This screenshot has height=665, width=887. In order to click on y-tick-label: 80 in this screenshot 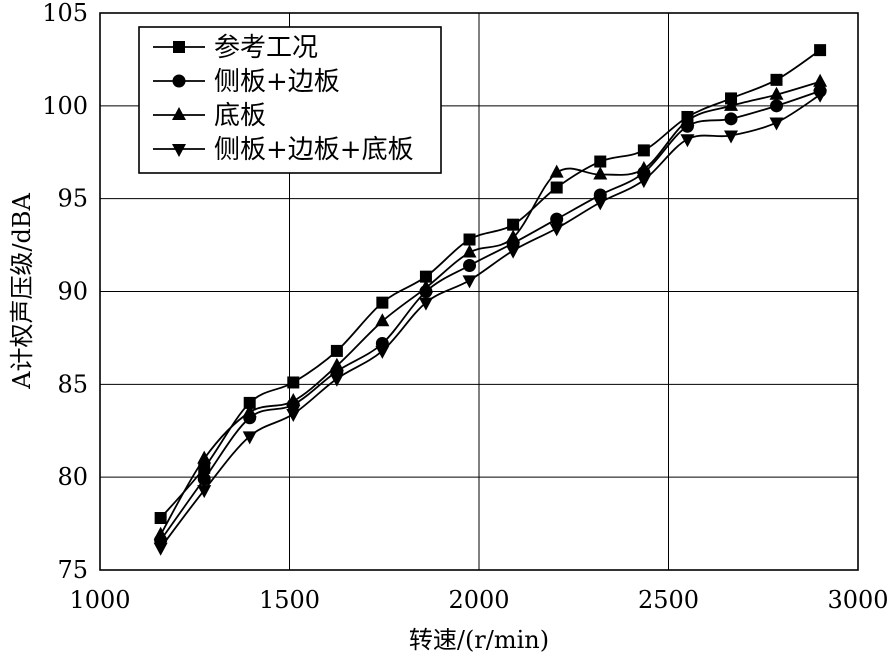, I will do `click(72, 477)`.